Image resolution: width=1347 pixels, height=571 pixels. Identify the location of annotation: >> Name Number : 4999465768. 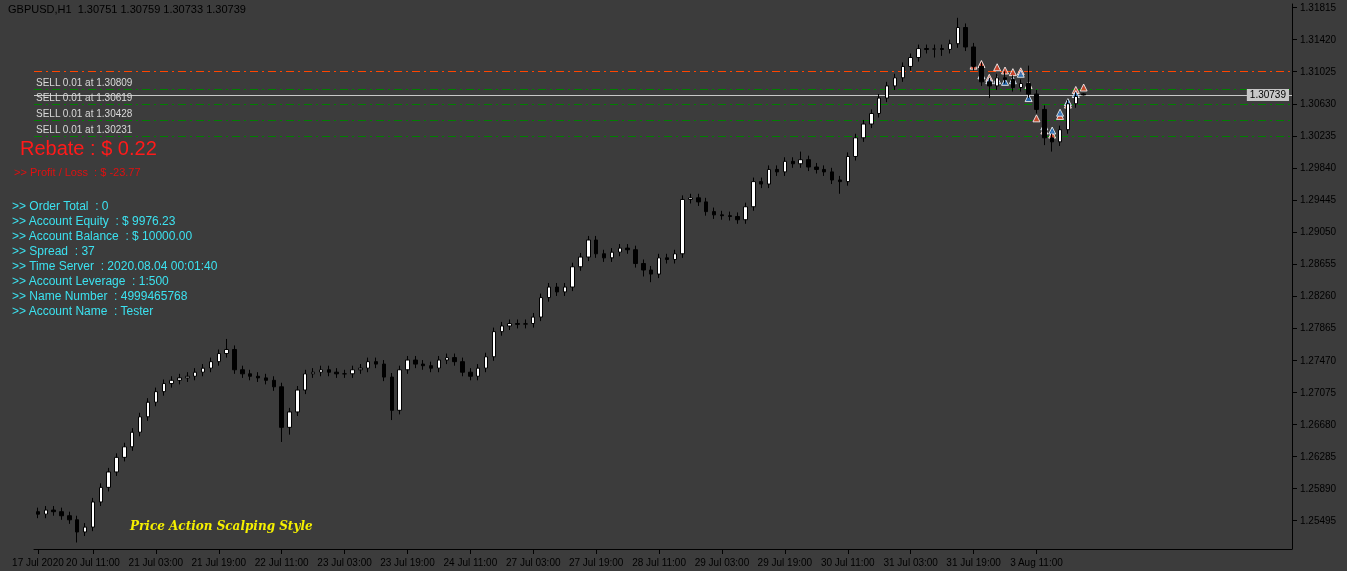
(100, 296).